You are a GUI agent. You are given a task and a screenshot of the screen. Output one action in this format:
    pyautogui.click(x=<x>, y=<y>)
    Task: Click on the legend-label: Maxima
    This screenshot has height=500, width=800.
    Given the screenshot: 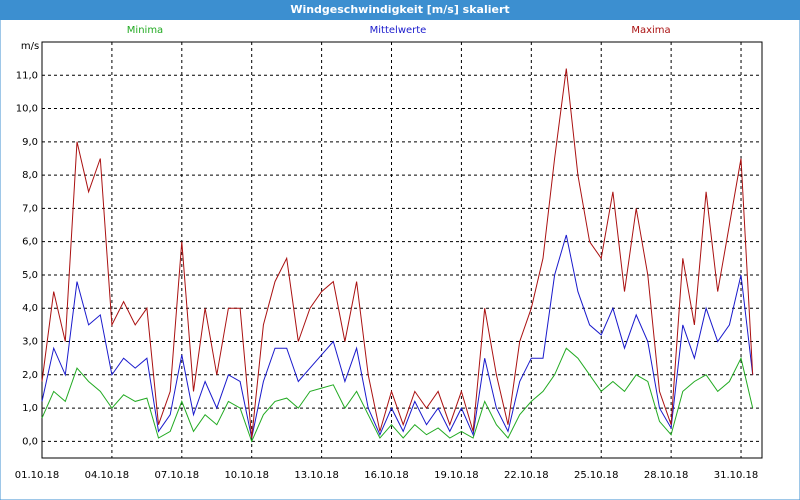 What is the action you would take?
    pyautogui.click(x=650, y=30)
    